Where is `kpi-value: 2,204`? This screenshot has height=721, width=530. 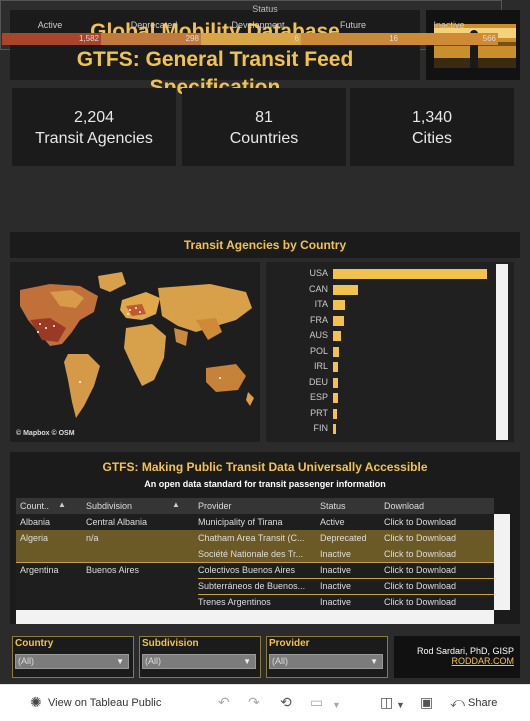 kpi-value: 2,204 is located at coordinates (94, 117).